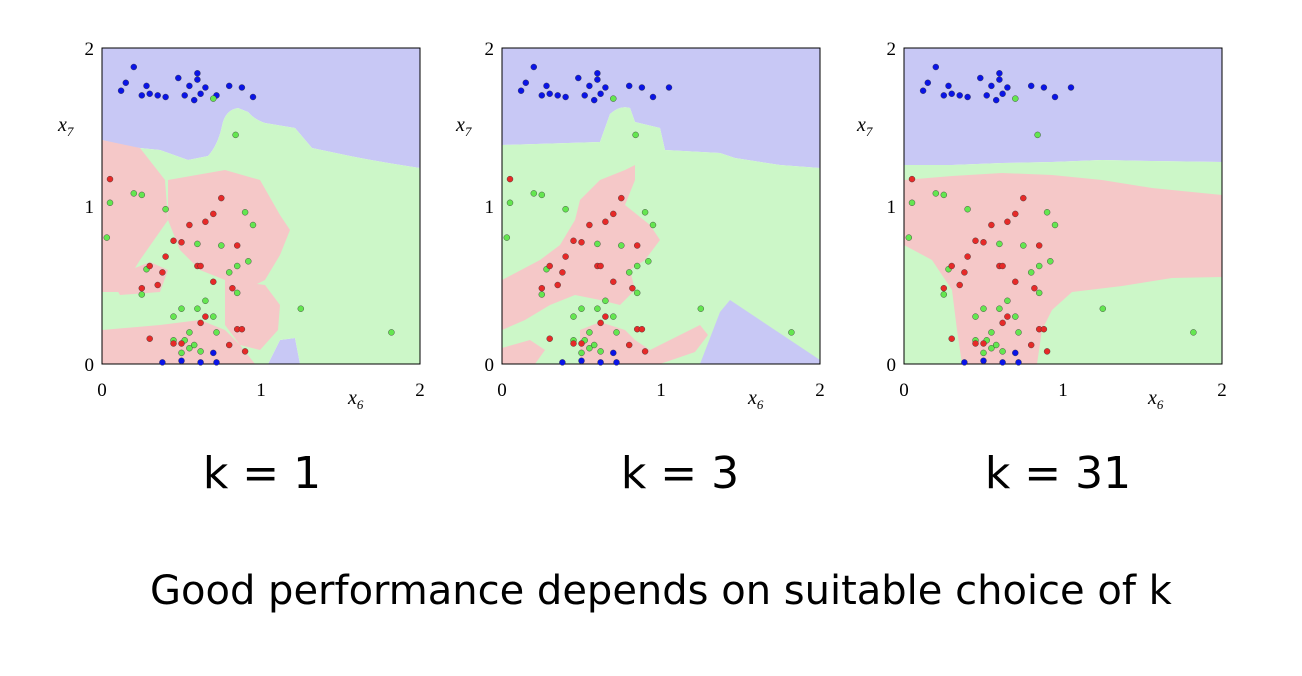 Image resolution: width=1302 pixels, height=676 pixels. I want to click on y-tick-2: 2, so click(490, 49).